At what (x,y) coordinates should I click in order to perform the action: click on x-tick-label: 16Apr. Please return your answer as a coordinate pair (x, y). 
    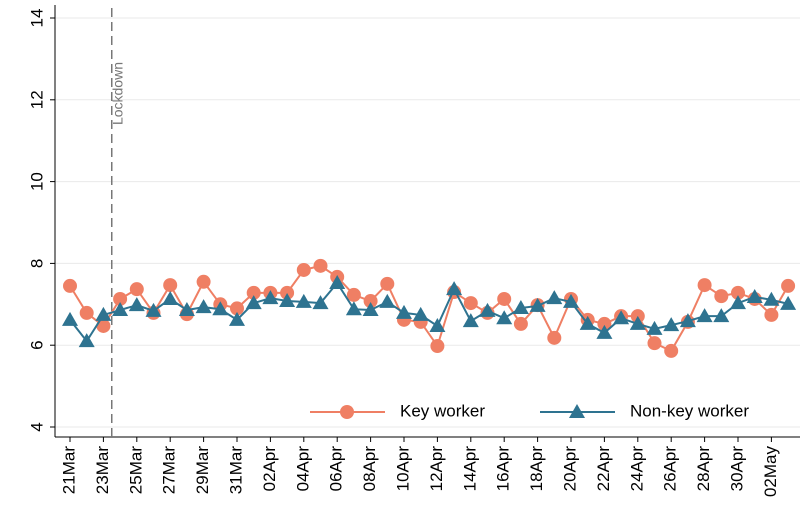
    Looking at the image, I should click on (503, 469).